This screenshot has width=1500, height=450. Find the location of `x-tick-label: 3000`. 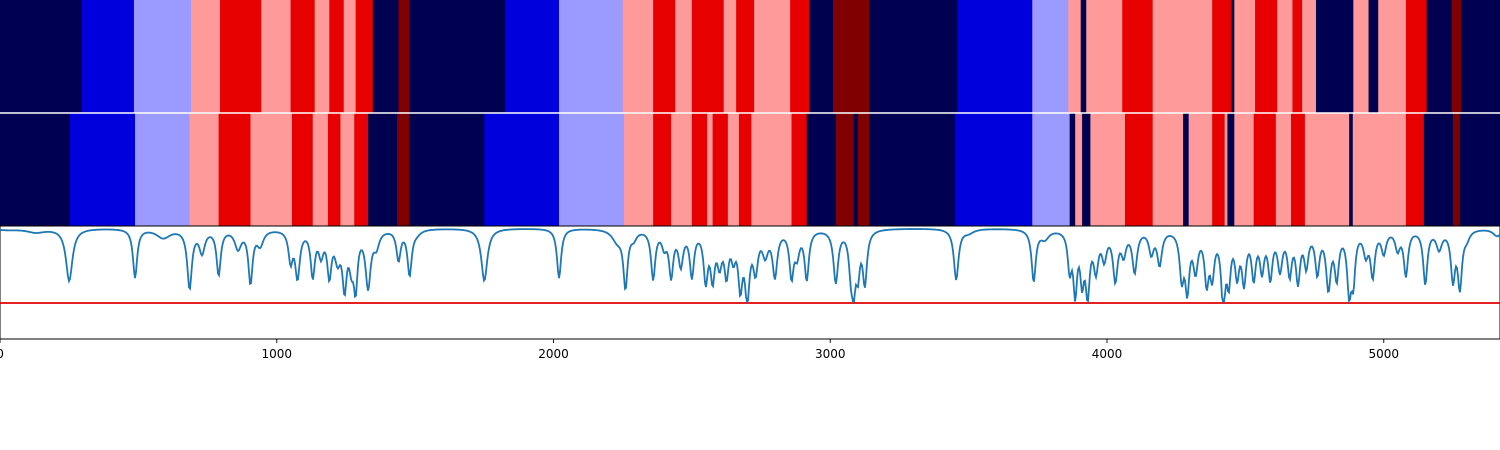

x-tick-label: 3000 is located at coordinates (830, 354).